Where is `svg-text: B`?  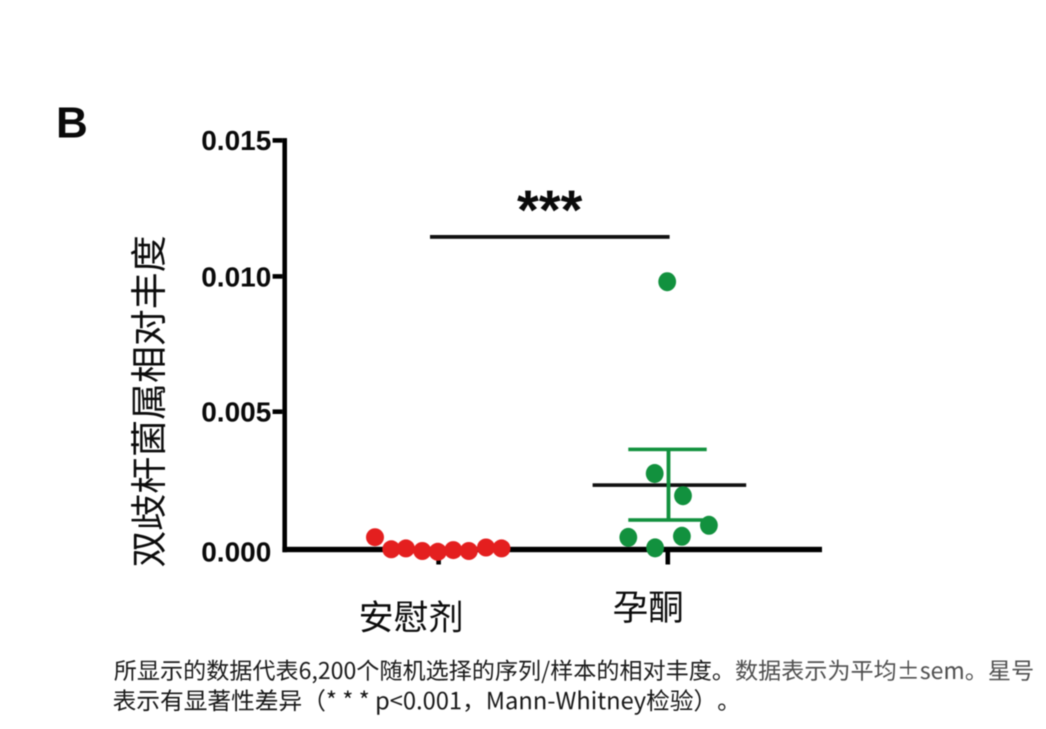 svg-text: B is located at coordinates (72, 123).